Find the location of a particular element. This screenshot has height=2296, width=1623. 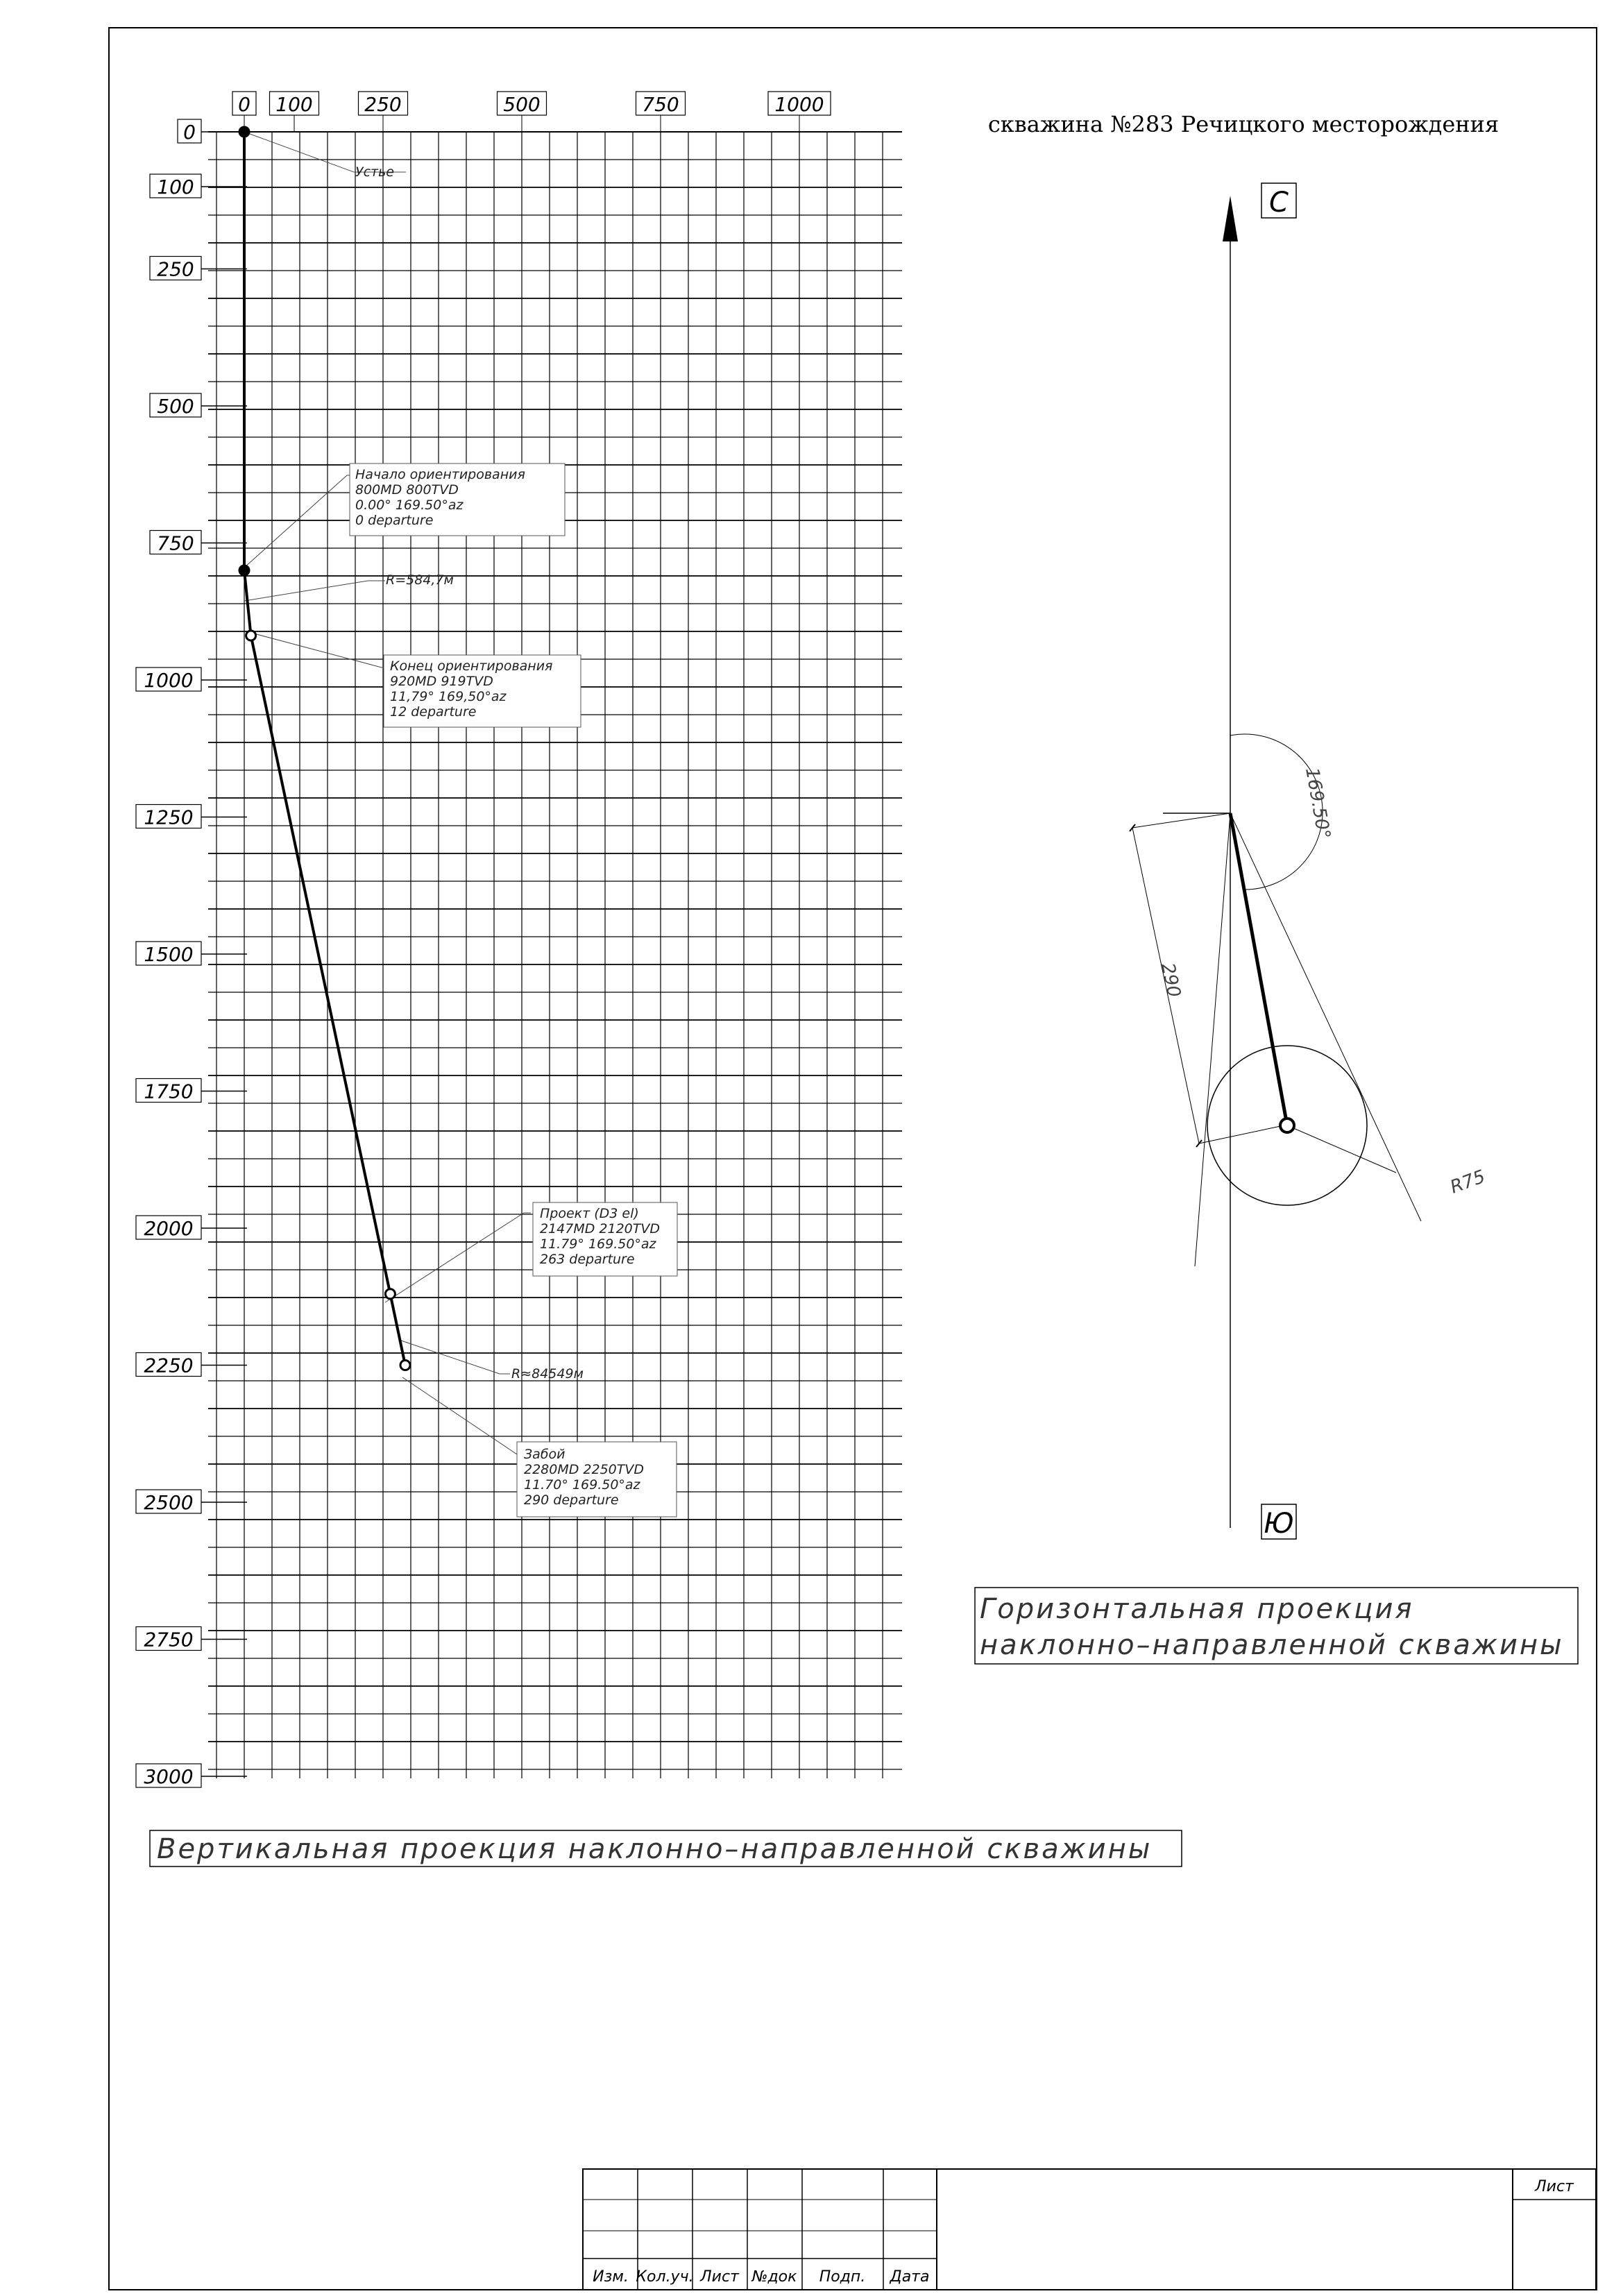

y-tick-label: 3000 is located at coordinates (168, 1776).